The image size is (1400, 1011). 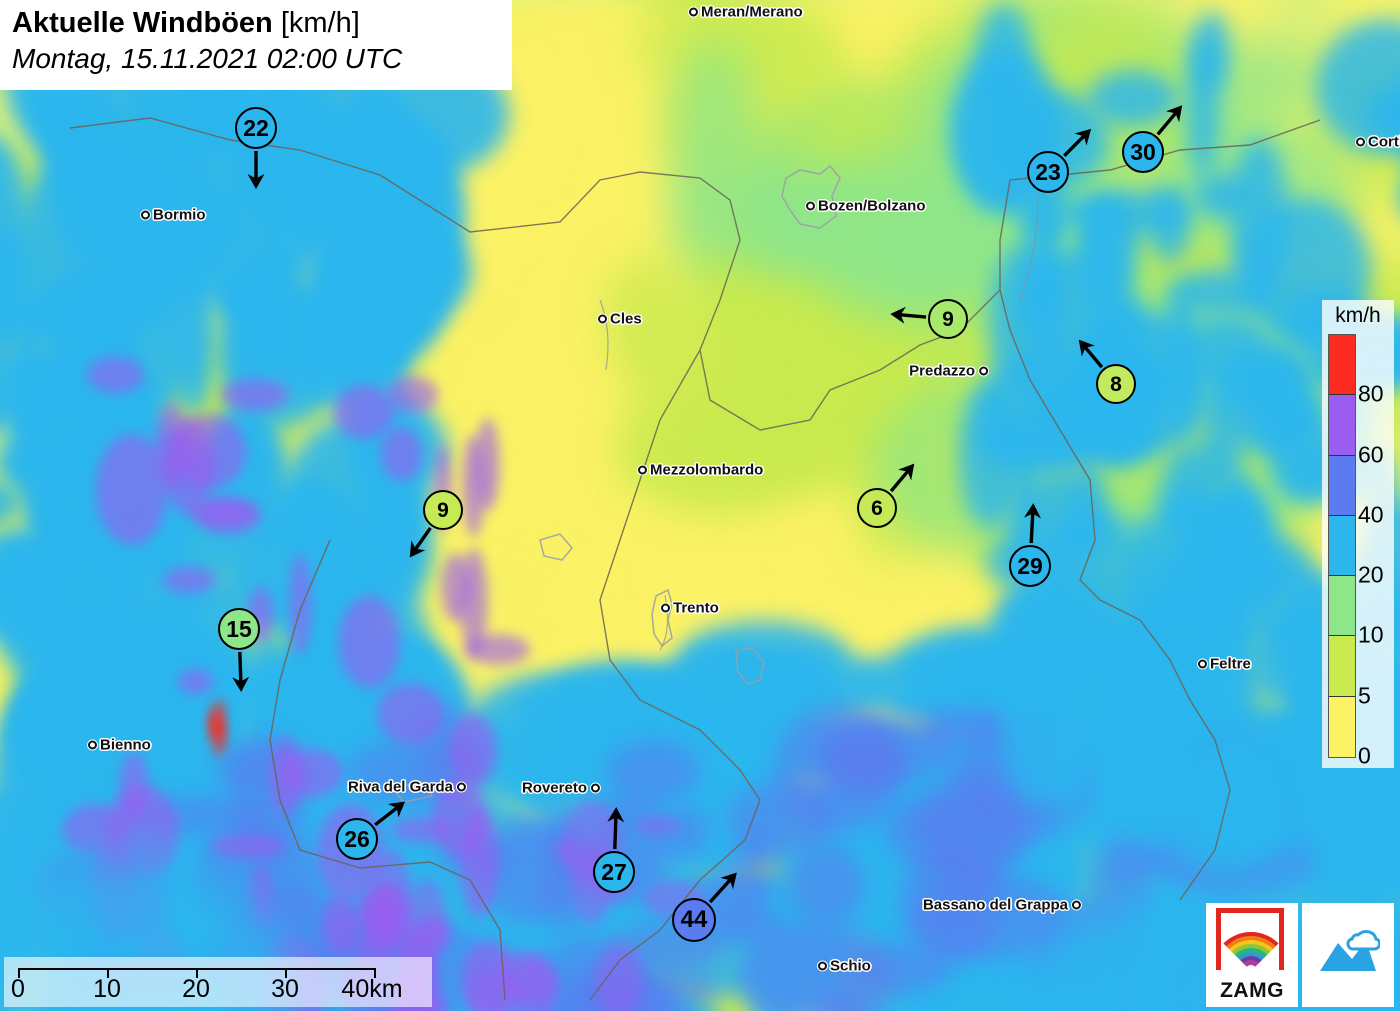 I want to click on station-value: 22, so click(x=256, y=127).